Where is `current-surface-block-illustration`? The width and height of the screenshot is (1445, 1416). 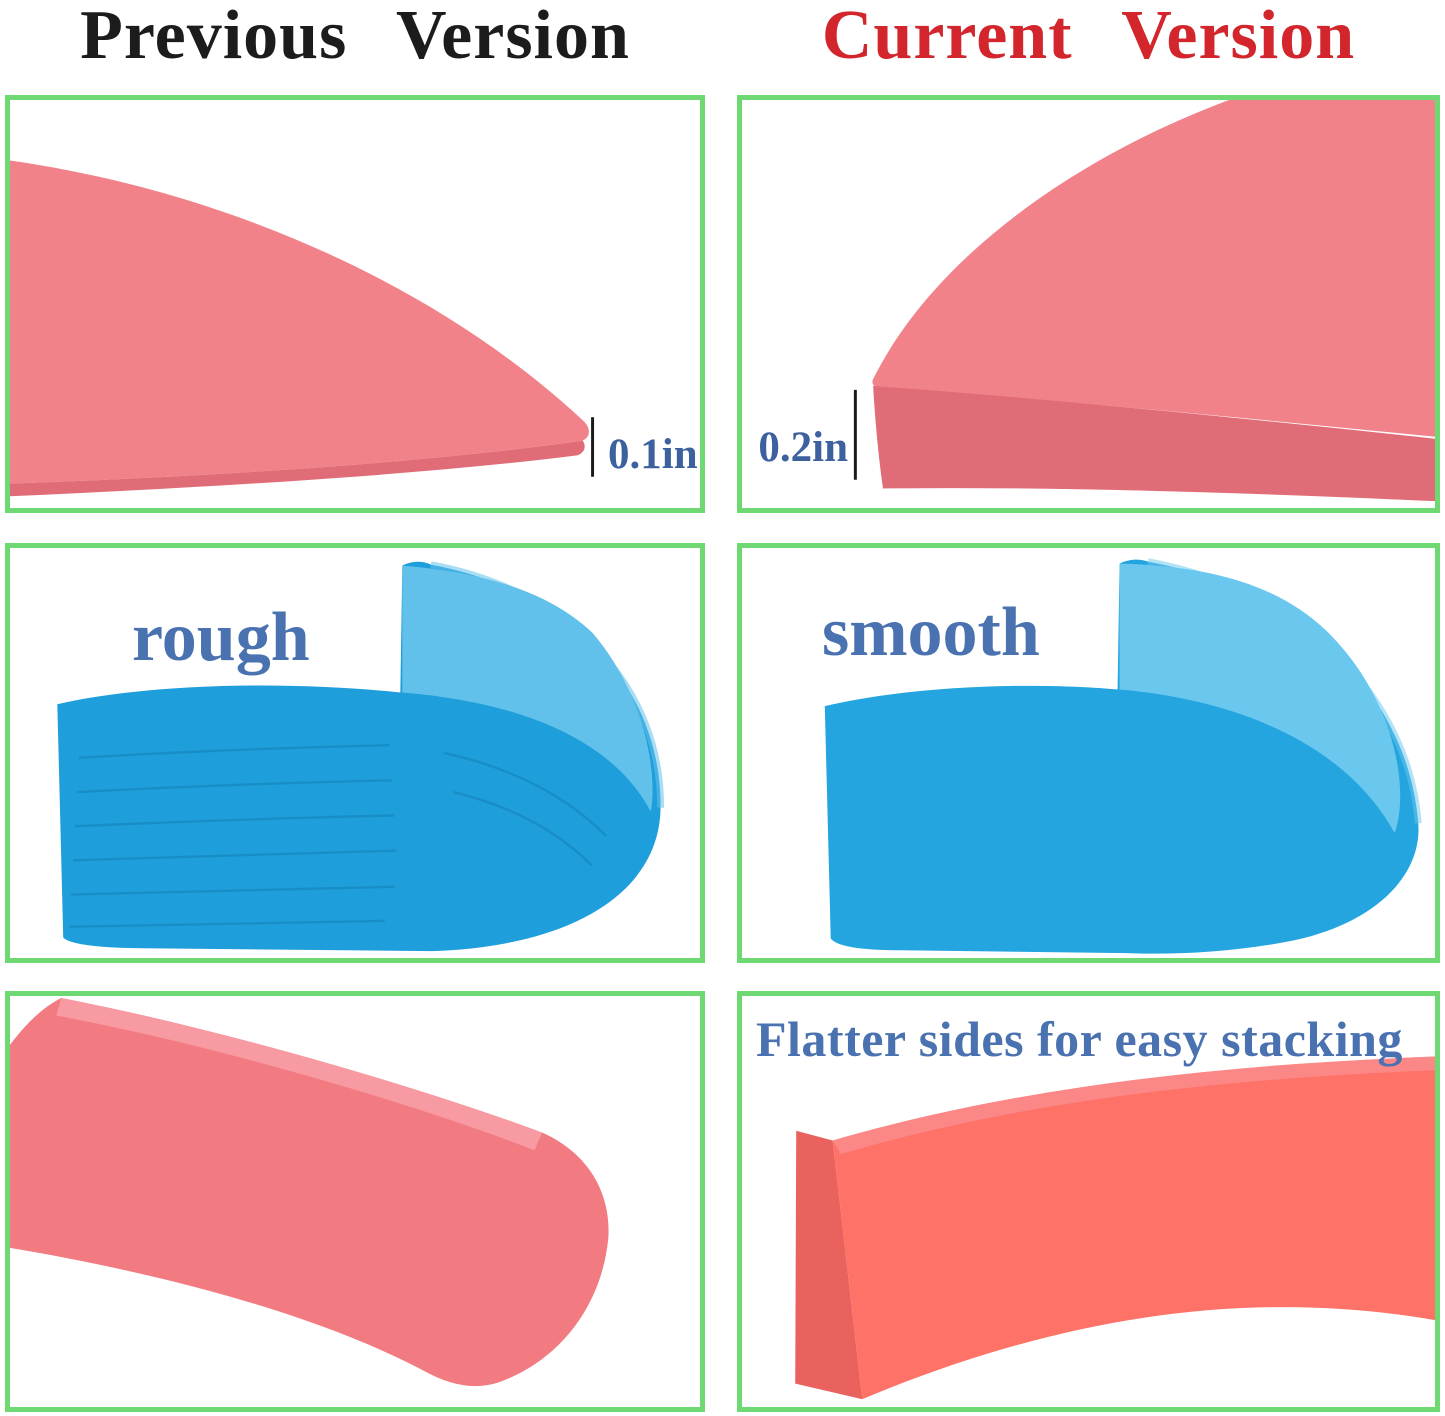 current-surface-block-illustration is located at coordinates (1123, 756).